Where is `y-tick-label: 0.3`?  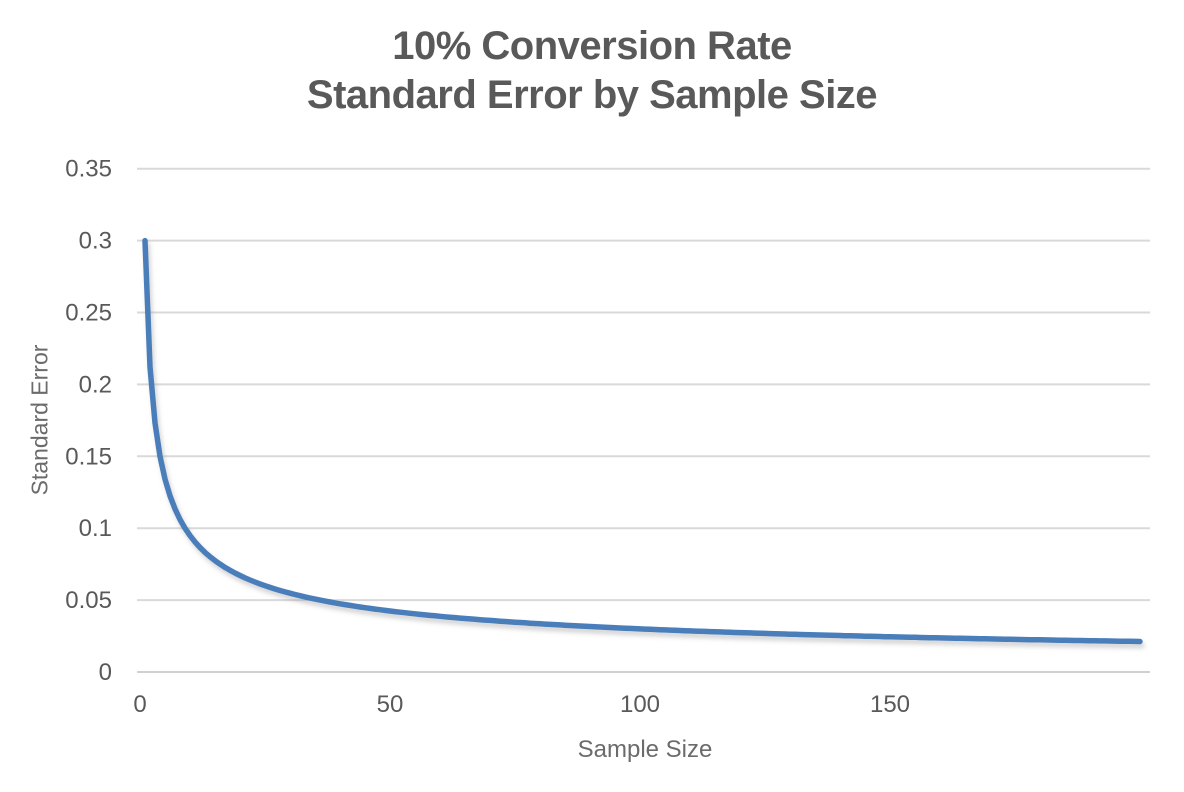 y-tick-label: 0.3 is located at coordinates (95, 241).